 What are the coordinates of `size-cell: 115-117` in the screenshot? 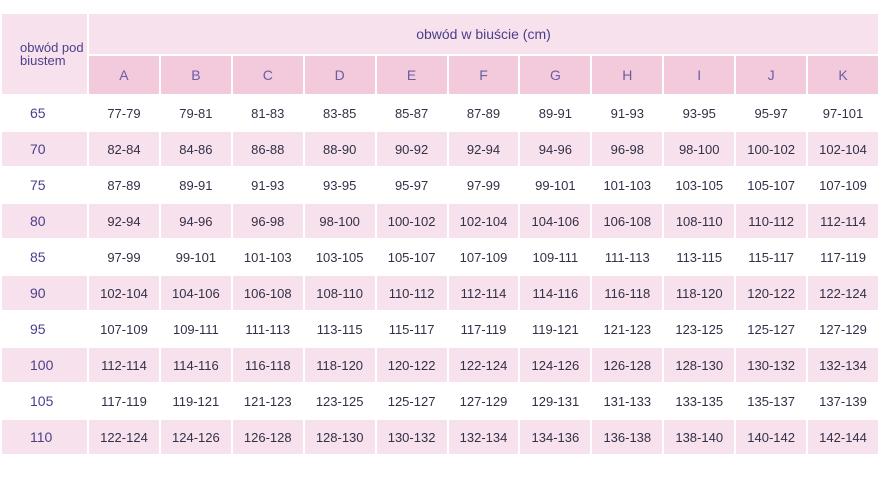 It's located at (411, 329).